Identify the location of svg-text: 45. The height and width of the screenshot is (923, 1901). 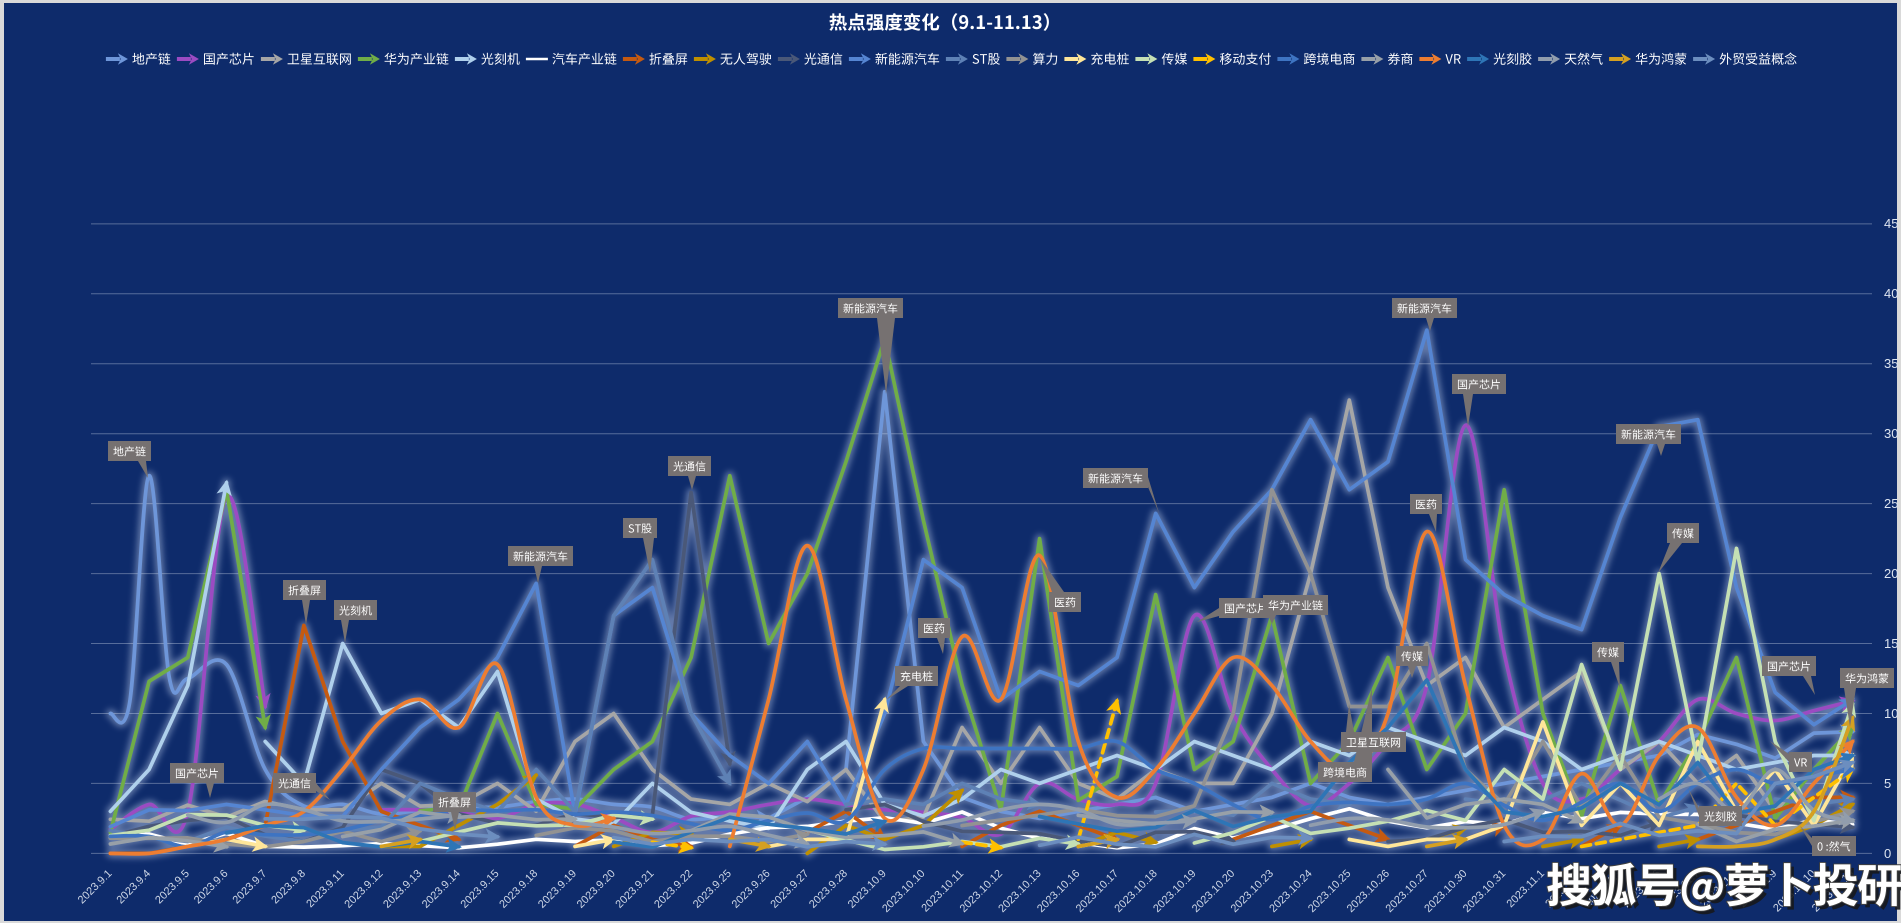
(1891, 223).